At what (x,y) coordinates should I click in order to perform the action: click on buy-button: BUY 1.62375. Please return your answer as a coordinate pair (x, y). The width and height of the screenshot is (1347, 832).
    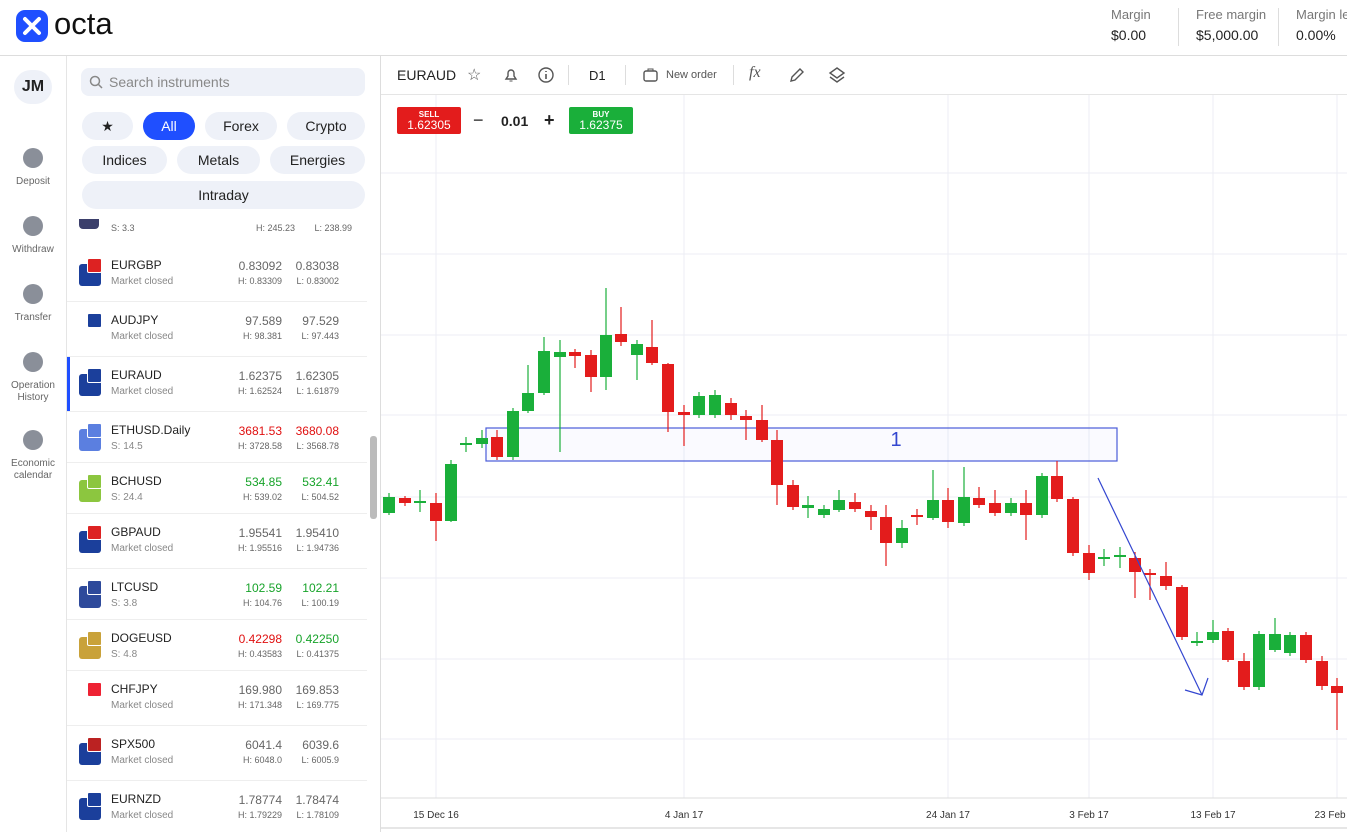
    Looking at the image, I should click on (601, 120).